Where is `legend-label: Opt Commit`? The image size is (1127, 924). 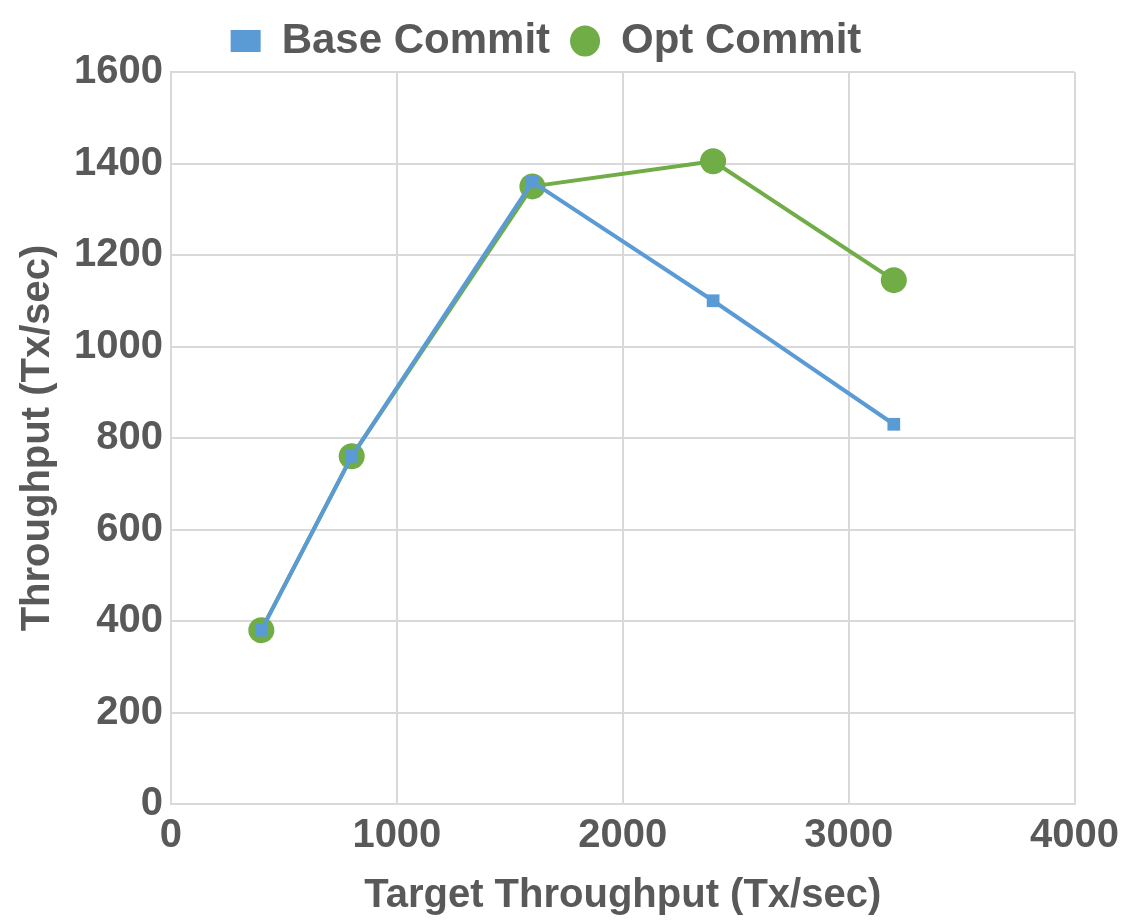
legend-label: Opt Commit is located at coordinates (741, 38).